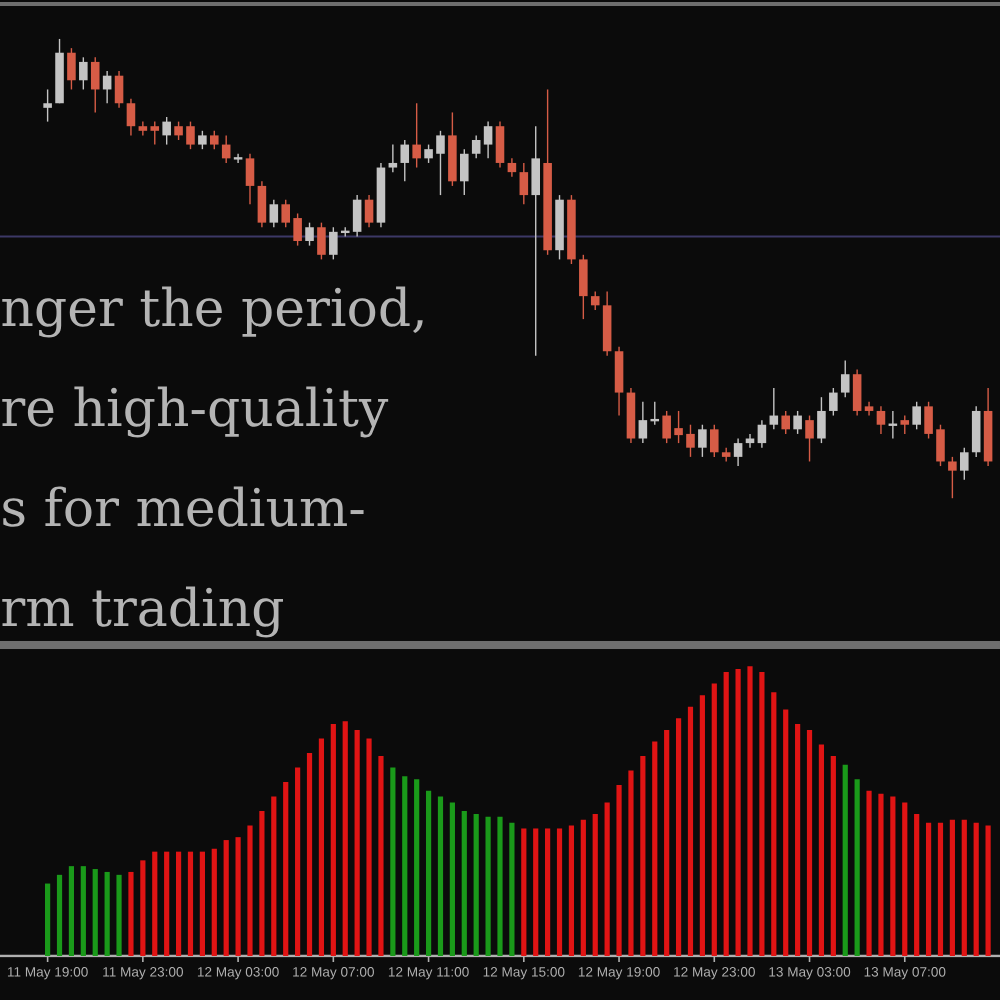 The height and width of the screenshot is (1000, 1000). What do you see at coordinates (212, 312) in the screenshot?
I see `annotation: nger the period,` at bounding box center [212, 312].